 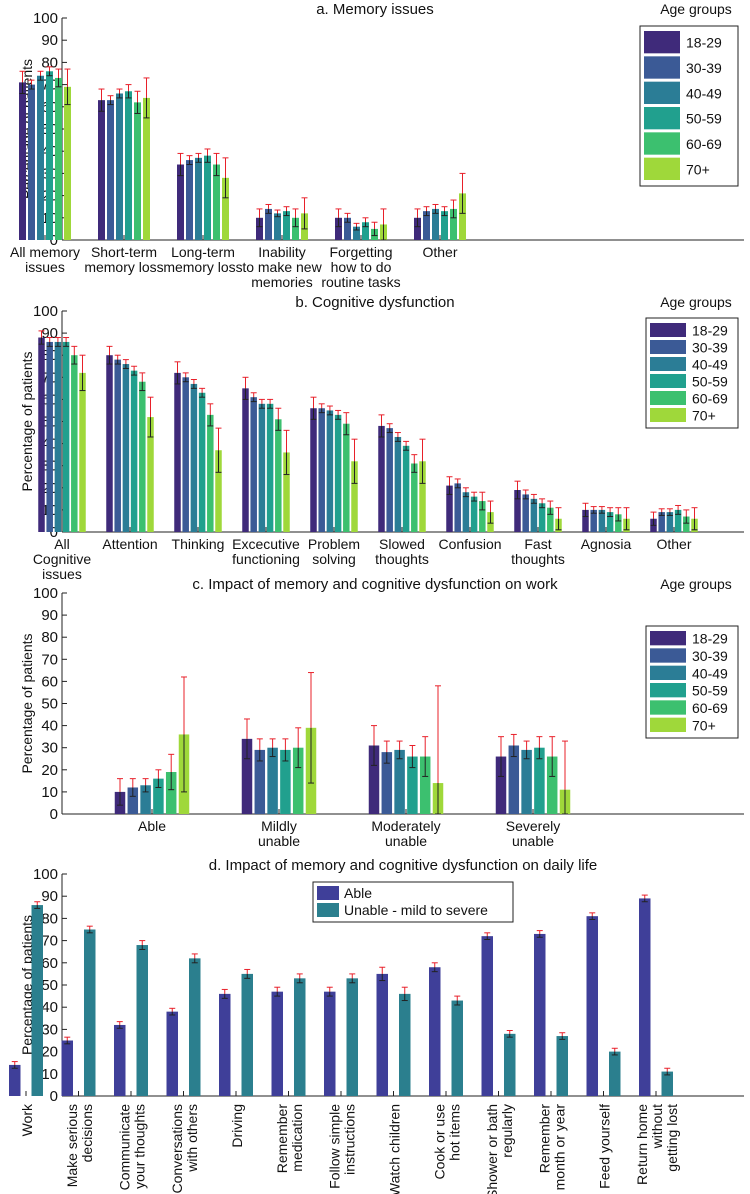 What do you see at coordinates (49, 963) in the screenshot?
I see `y-tick-label: 60` at bounding box center [49, 963].